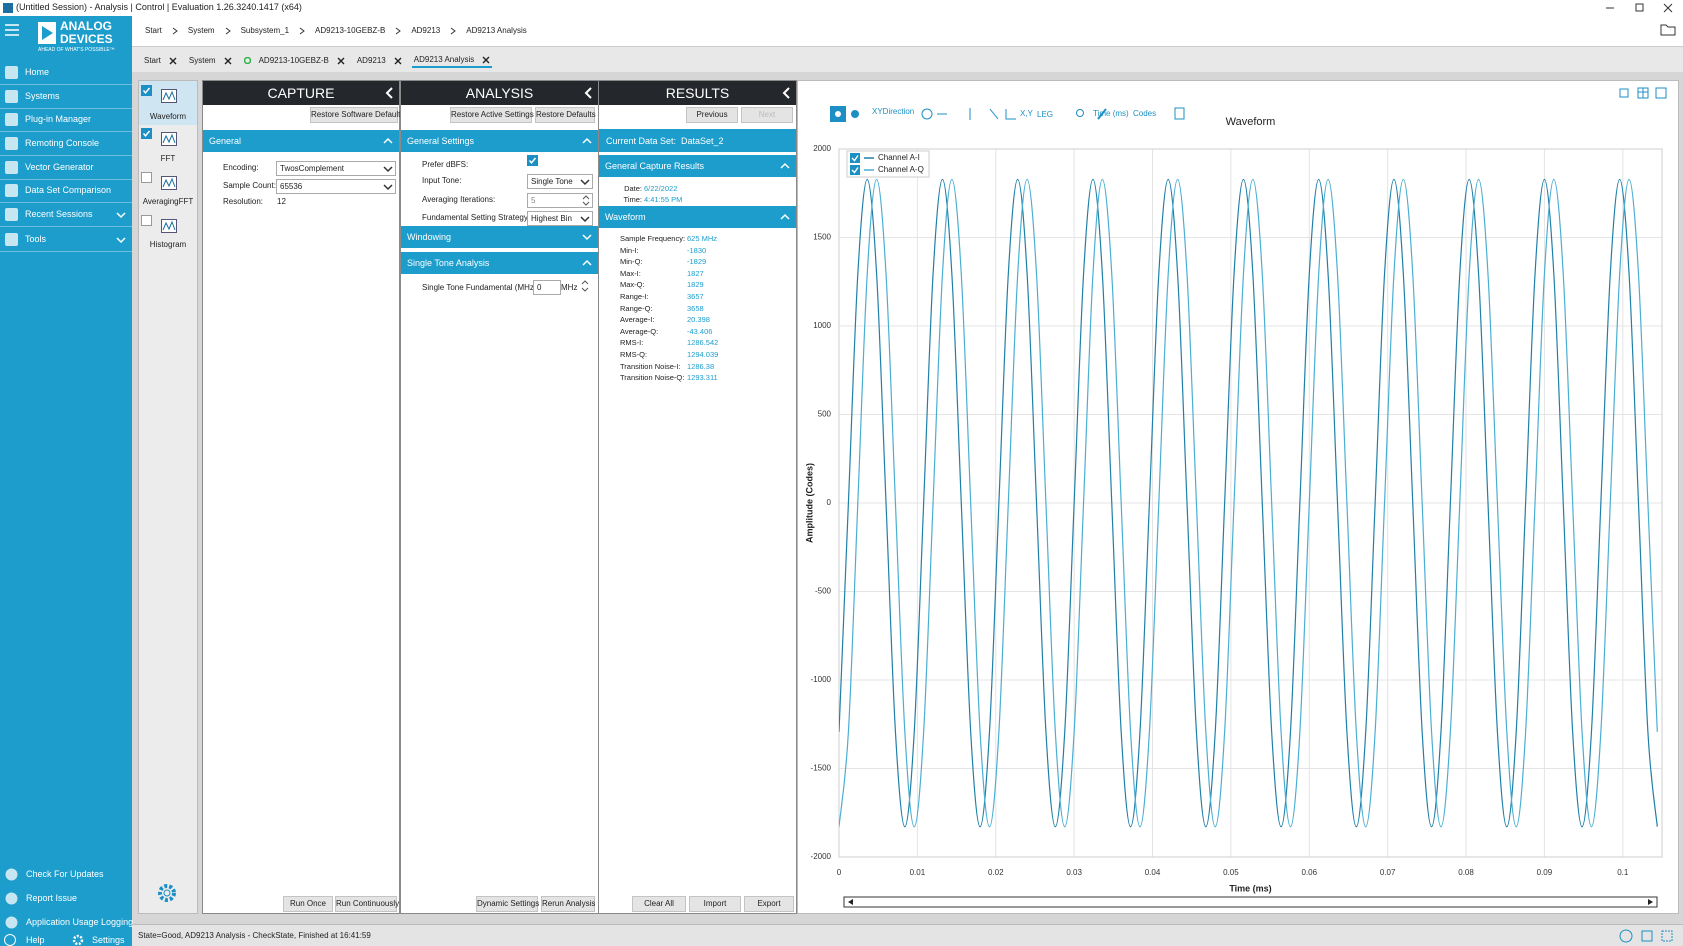  Describe the element at coordinates (47, 33) in the screenshot. I see `logo-mark` at that location.